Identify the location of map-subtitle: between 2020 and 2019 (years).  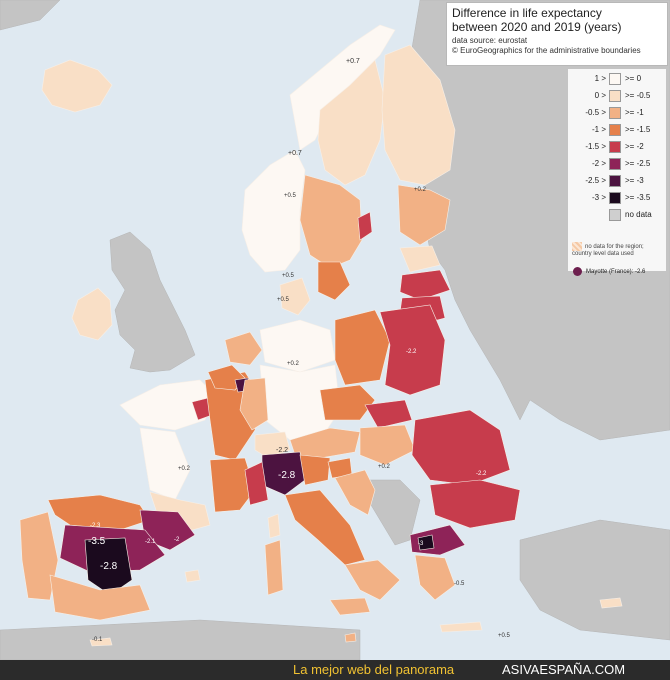
(537, 27).